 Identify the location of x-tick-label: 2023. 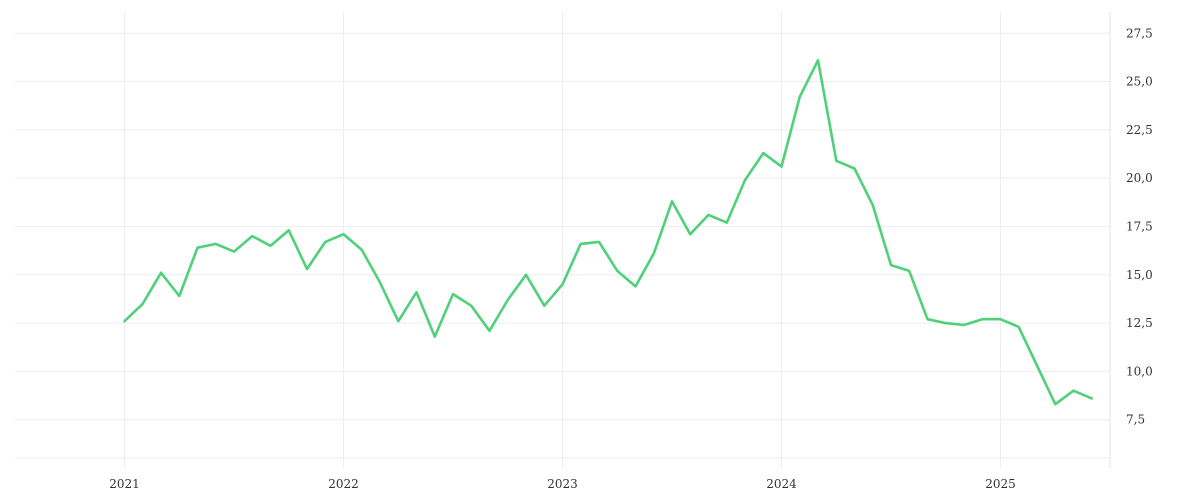
(562, 484).